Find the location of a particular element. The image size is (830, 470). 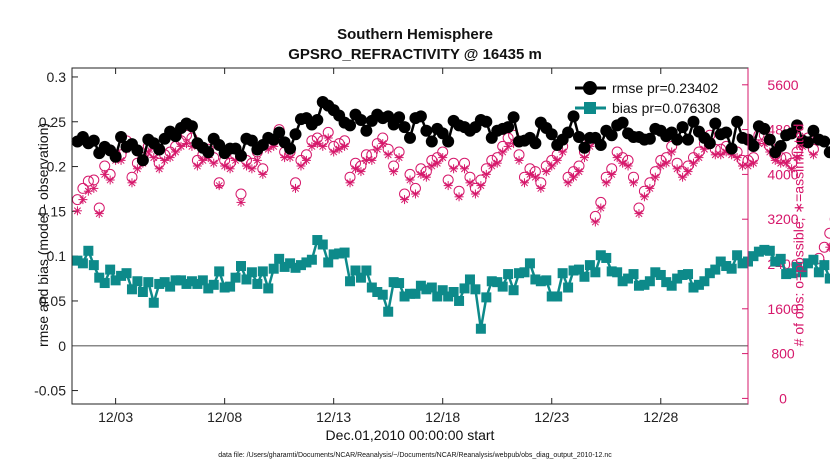

y-right-tick-label: 1600 is located at coordinates (782, 309).